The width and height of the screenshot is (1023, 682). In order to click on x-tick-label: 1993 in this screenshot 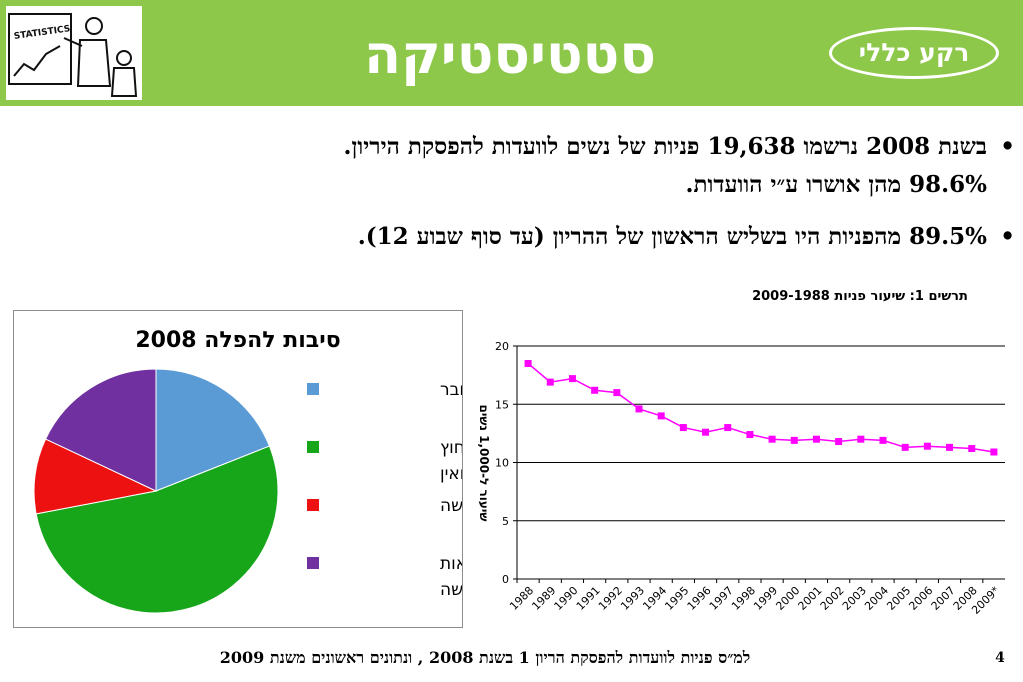, I will do `click(632, 598)`.